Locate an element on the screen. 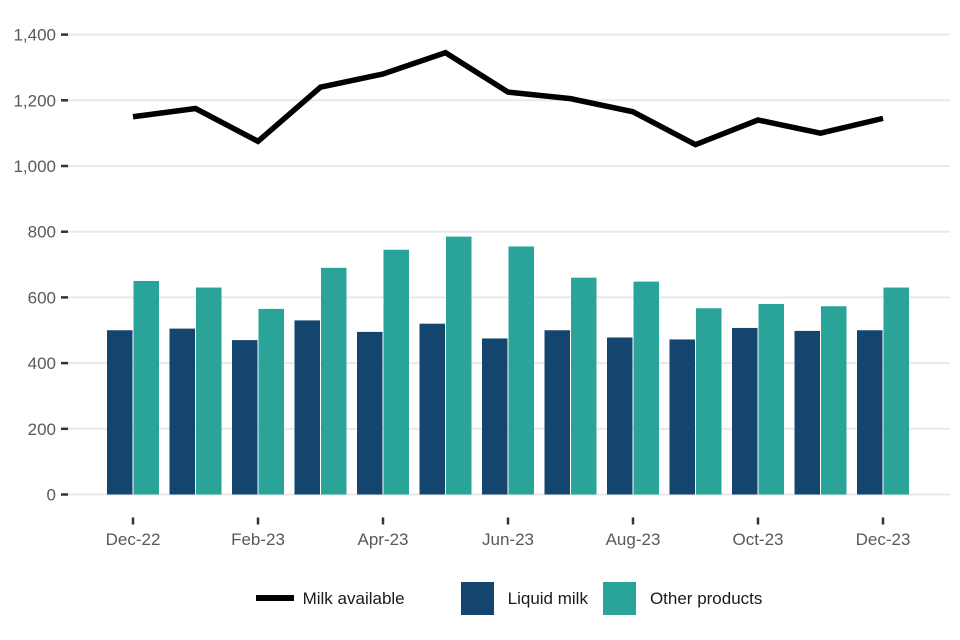 The height and width of the screenshot is (640, 960). legend-item-milk-available: Milk available is located at coordinates (330, 598).